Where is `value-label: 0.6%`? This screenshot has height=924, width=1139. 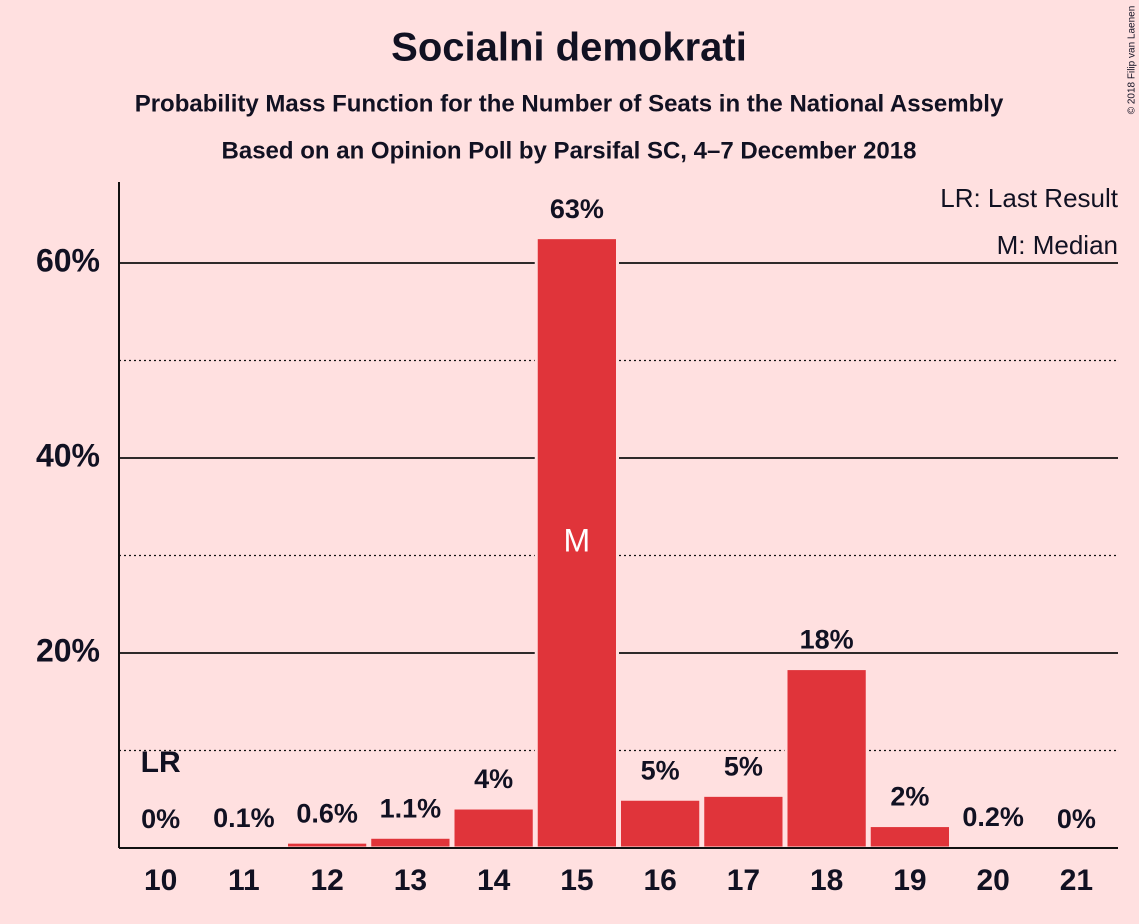 value-label: 0.6% is located at coordinates (327, 813).